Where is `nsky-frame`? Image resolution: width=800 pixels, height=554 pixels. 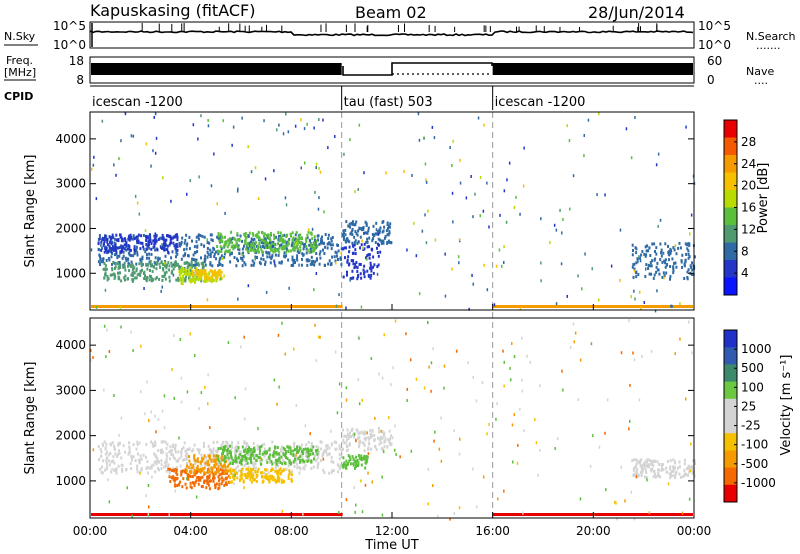 nsky-frame is located at coordinates (392, 35).